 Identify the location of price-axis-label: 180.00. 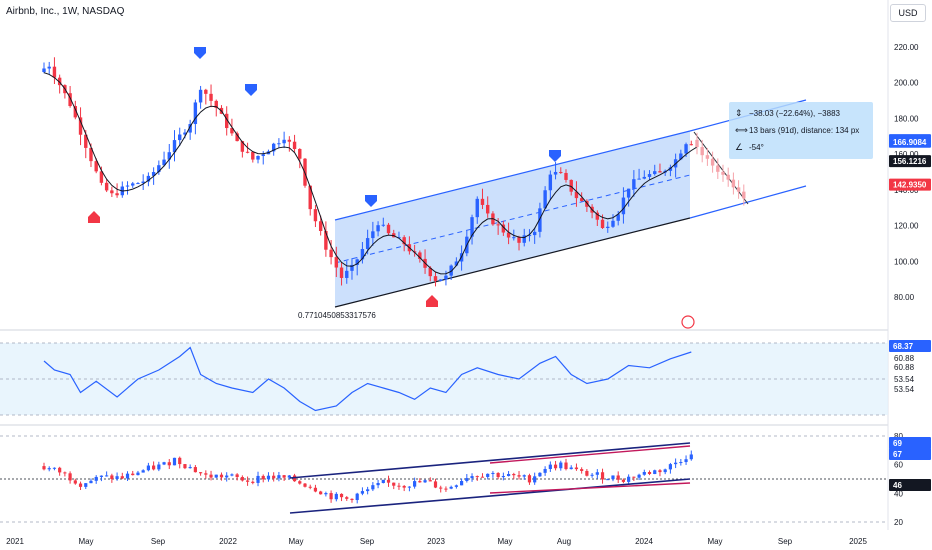
(906, 118).